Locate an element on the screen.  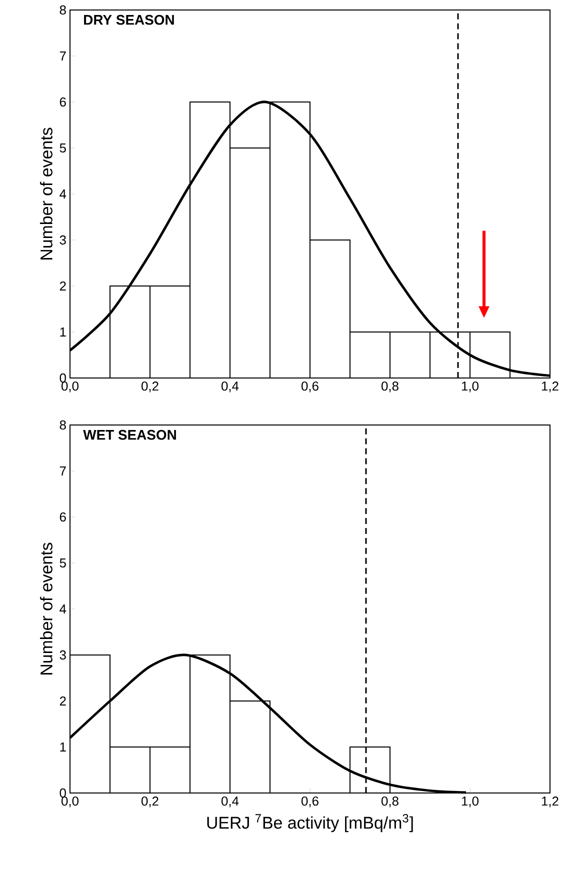
x-axis-title: UERJ $^{7}$Be activity [mBq/m$^{3}$] is located at coordinates (310, 823).